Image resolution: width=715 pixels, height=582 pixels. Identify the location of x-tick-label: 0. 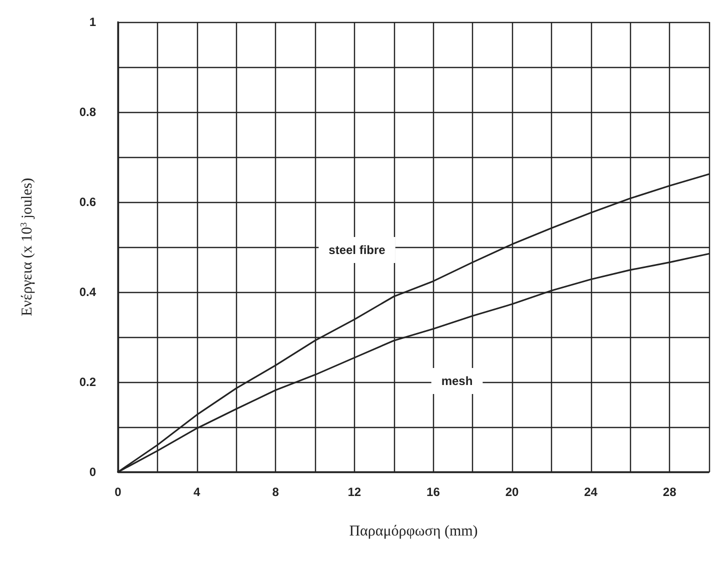
(118, 492).